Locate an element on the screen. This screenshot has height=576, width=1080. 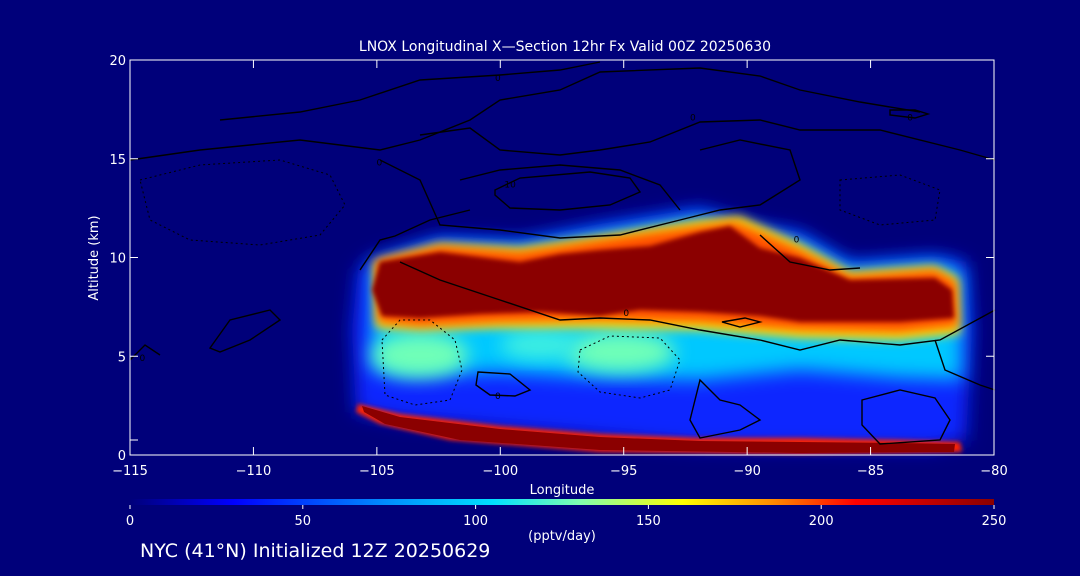
y-tick-label: 20 is located at coordinates (117, 61).